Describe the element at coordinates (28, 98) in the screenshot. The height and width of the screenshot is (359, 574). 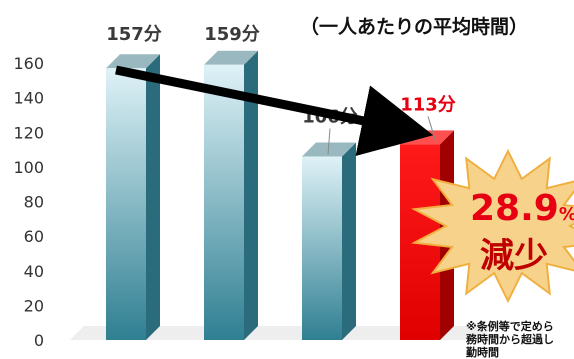
I see `y-tick-label: 140` at that location.